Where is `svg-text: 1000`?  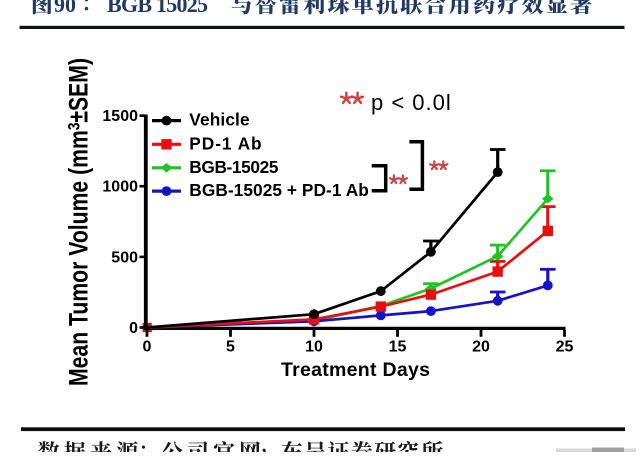
svg-text: 1000 is located at coordinates (120, 187).